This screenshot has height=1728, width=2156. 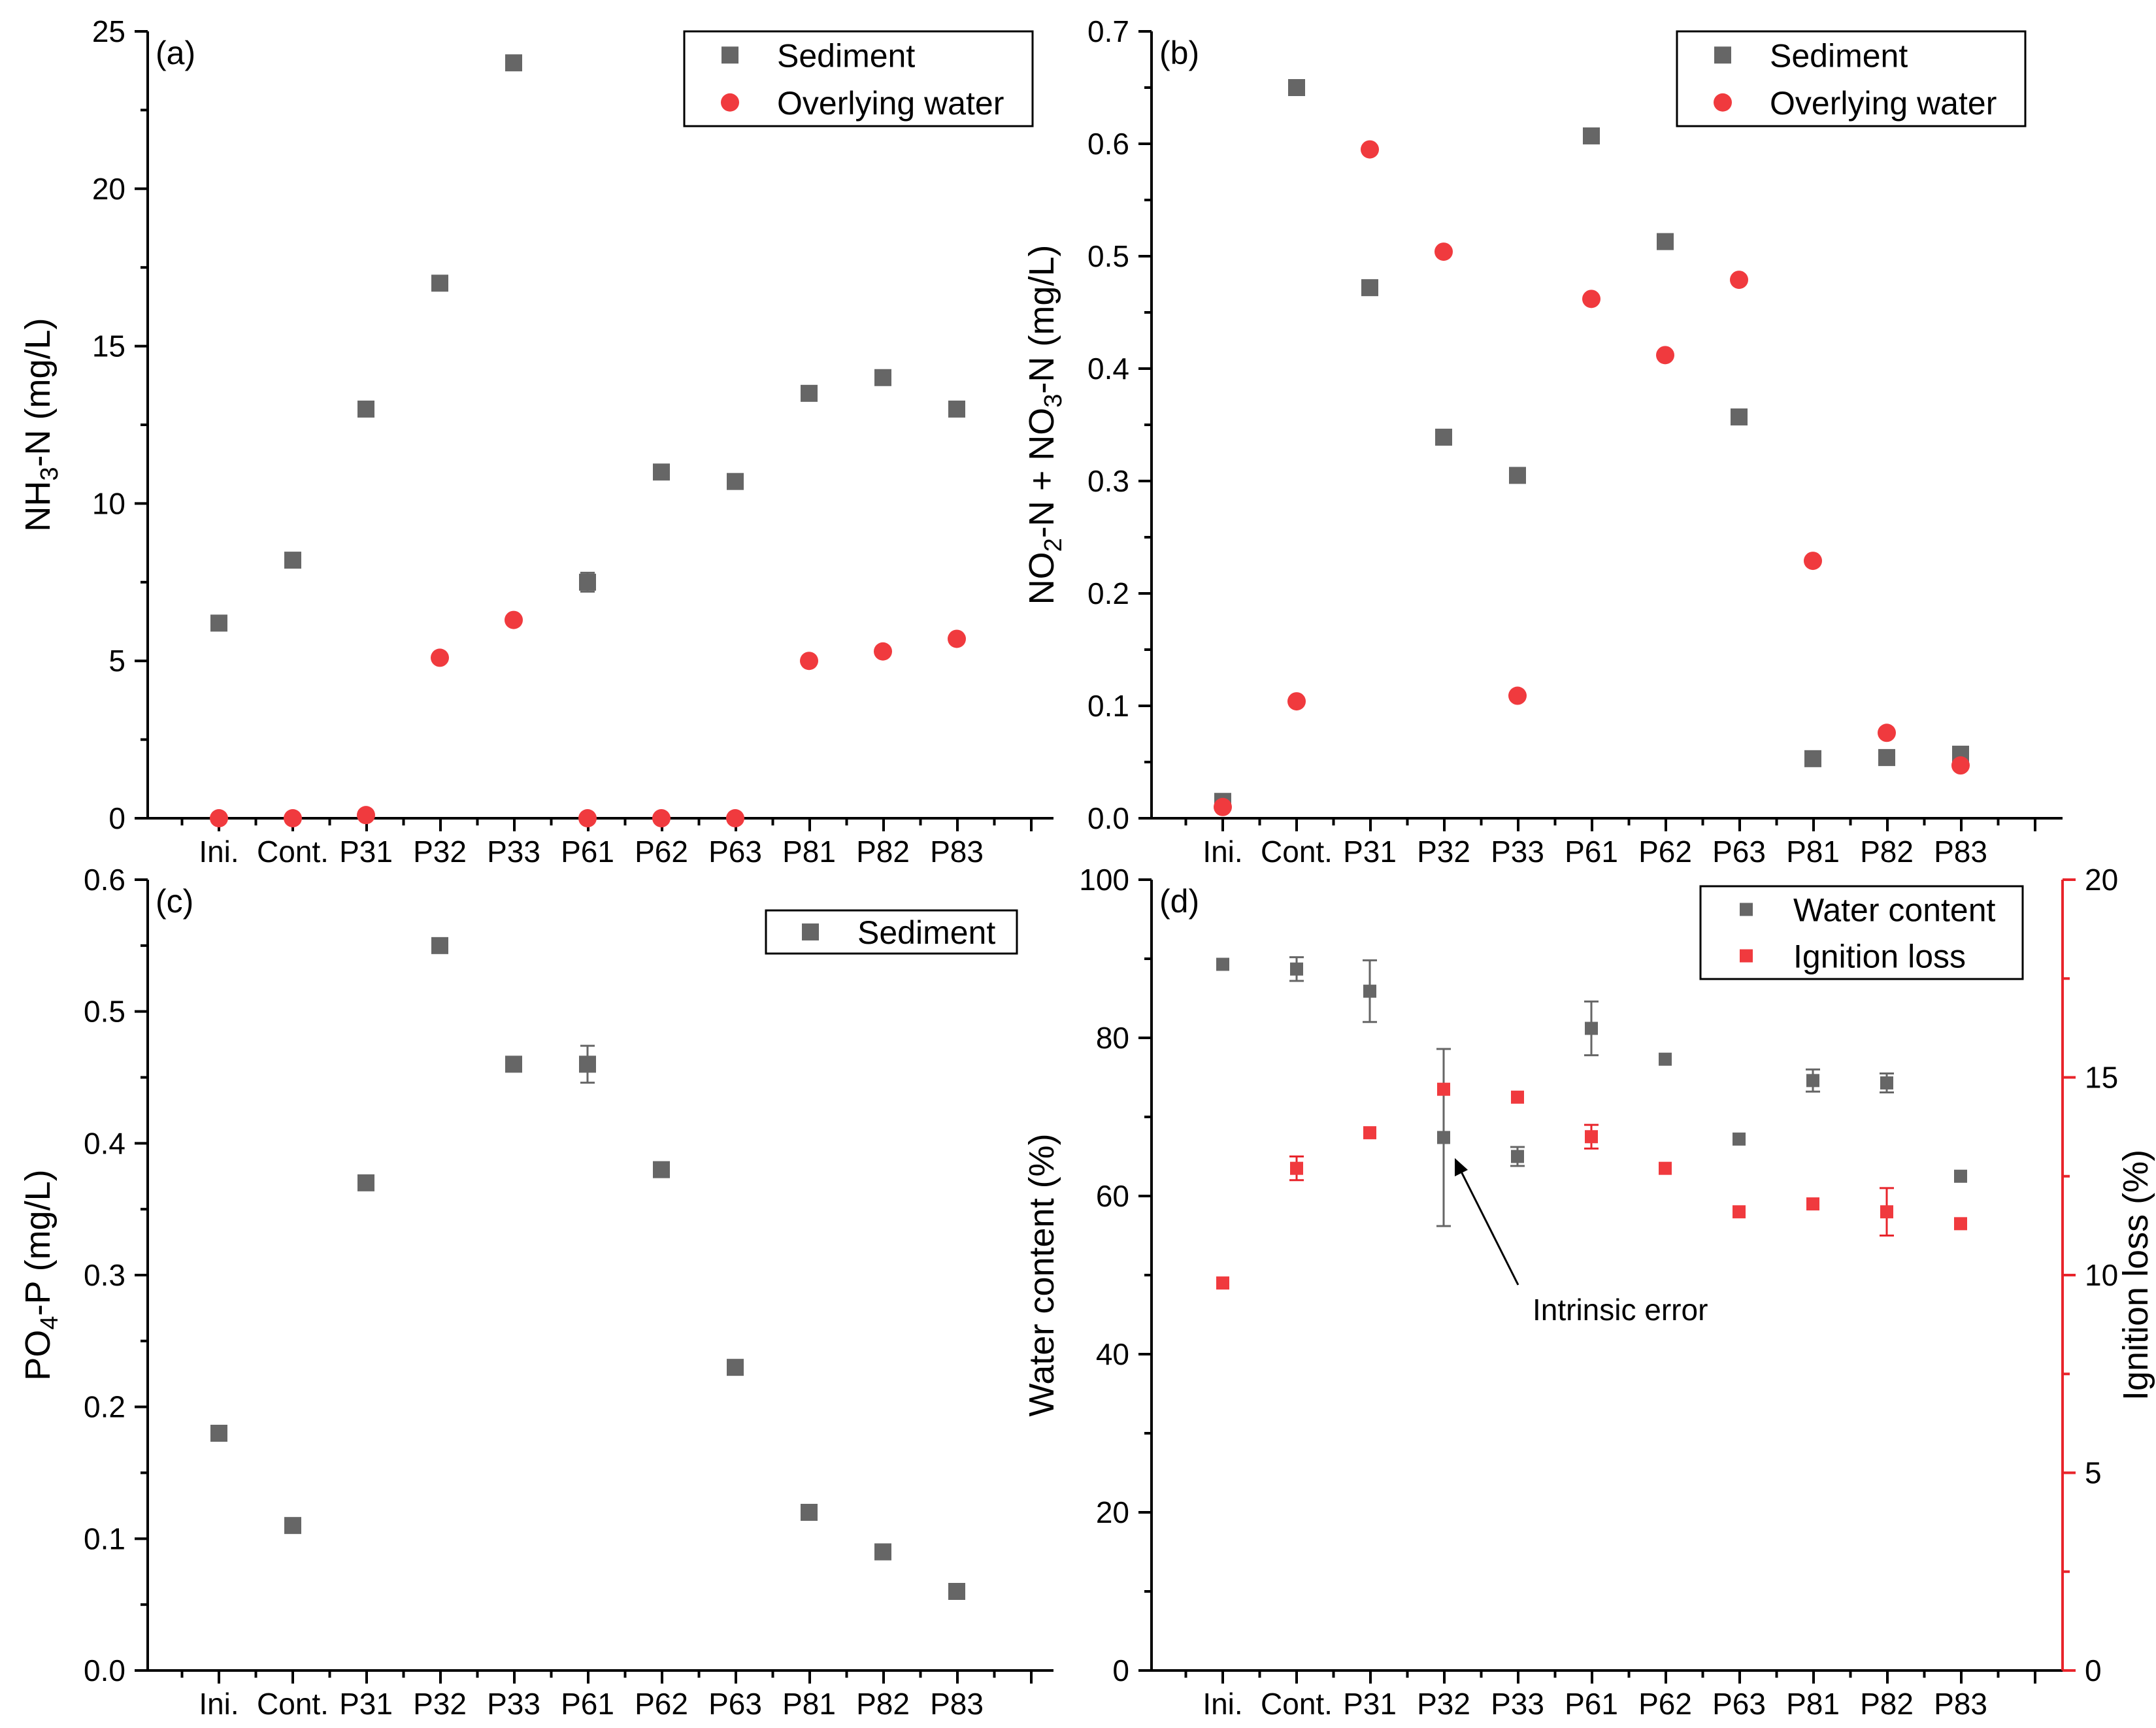 What do you see at coordinates (1581, 1242) in the screenshot?
I see `annotation: Intrinsic error` at bounding box center [1581, 1242].